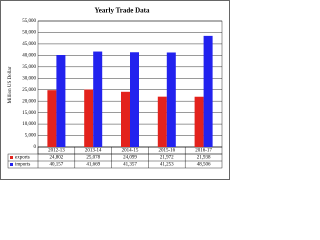 The image size is (320, 240). I want to click on y-tick-label: 25,000, so click(29, 90).